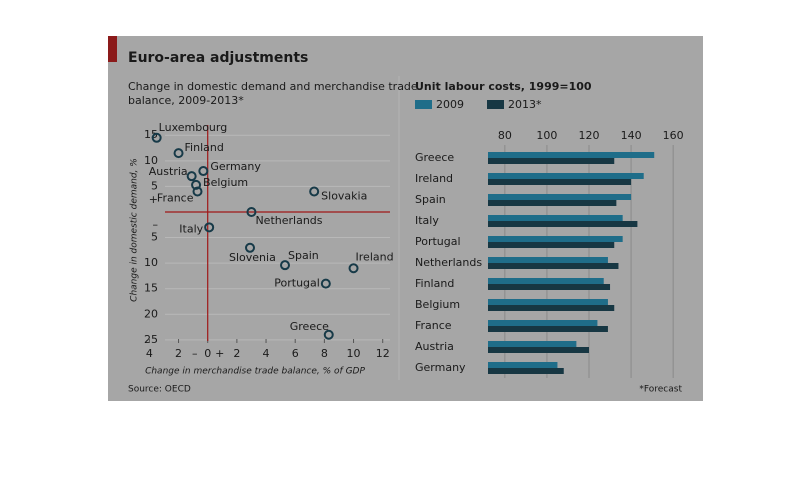 This screenshot has width=810, height=496. Describe the element at coordinates (546, 135) in the screenshot. I see `x-tick-label: 100` at that location.